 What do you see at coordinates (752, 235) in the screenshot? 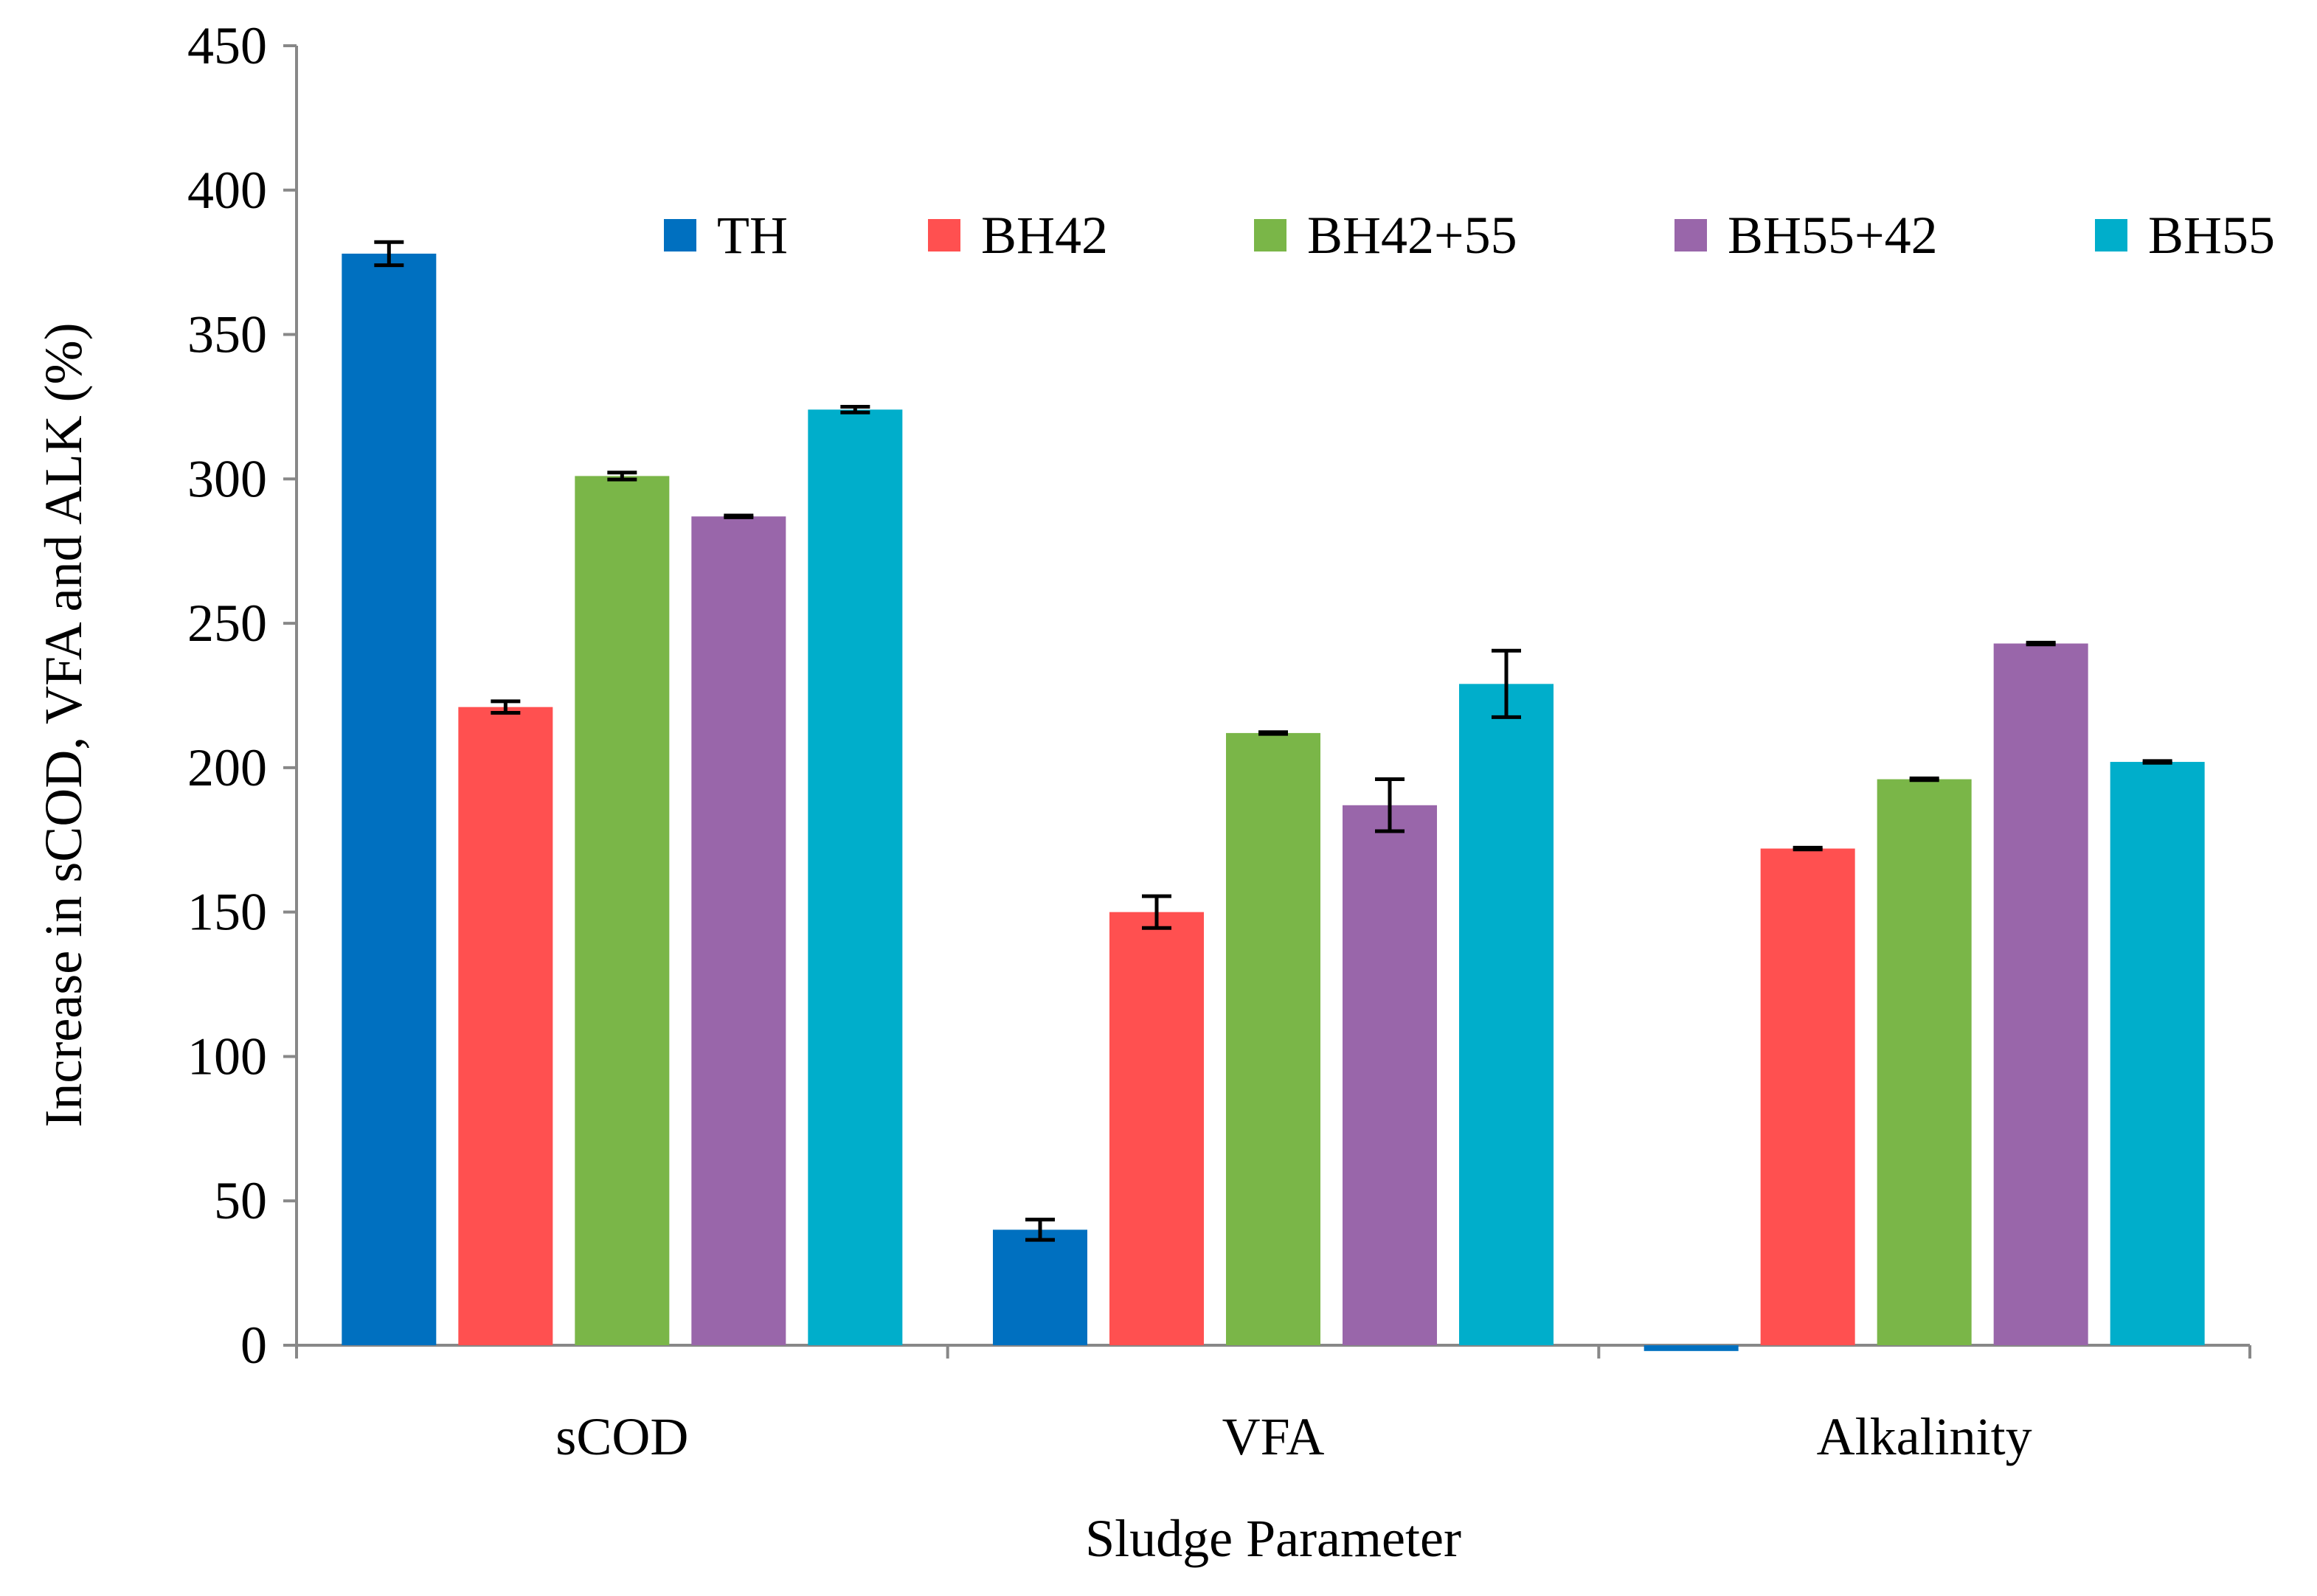
I see `legend-label: TH` at bounding box center [752, 235].